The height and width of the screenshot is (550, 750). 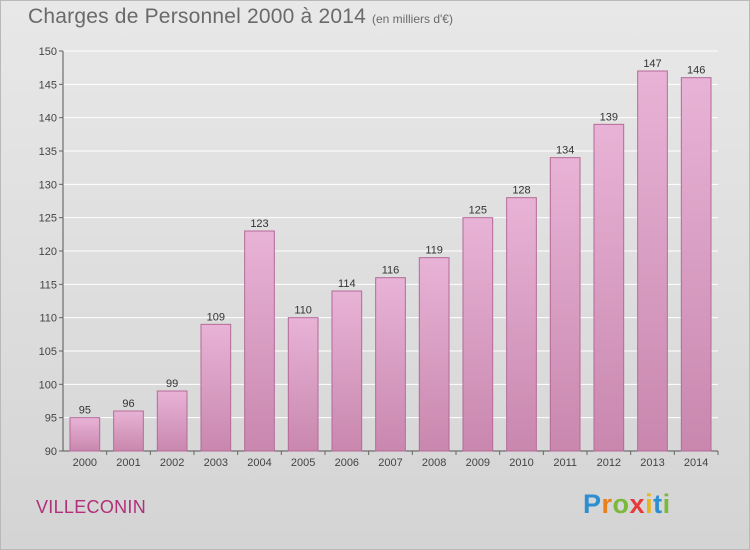 I want to click on logo-letter: t, so click(x=658, y=504).